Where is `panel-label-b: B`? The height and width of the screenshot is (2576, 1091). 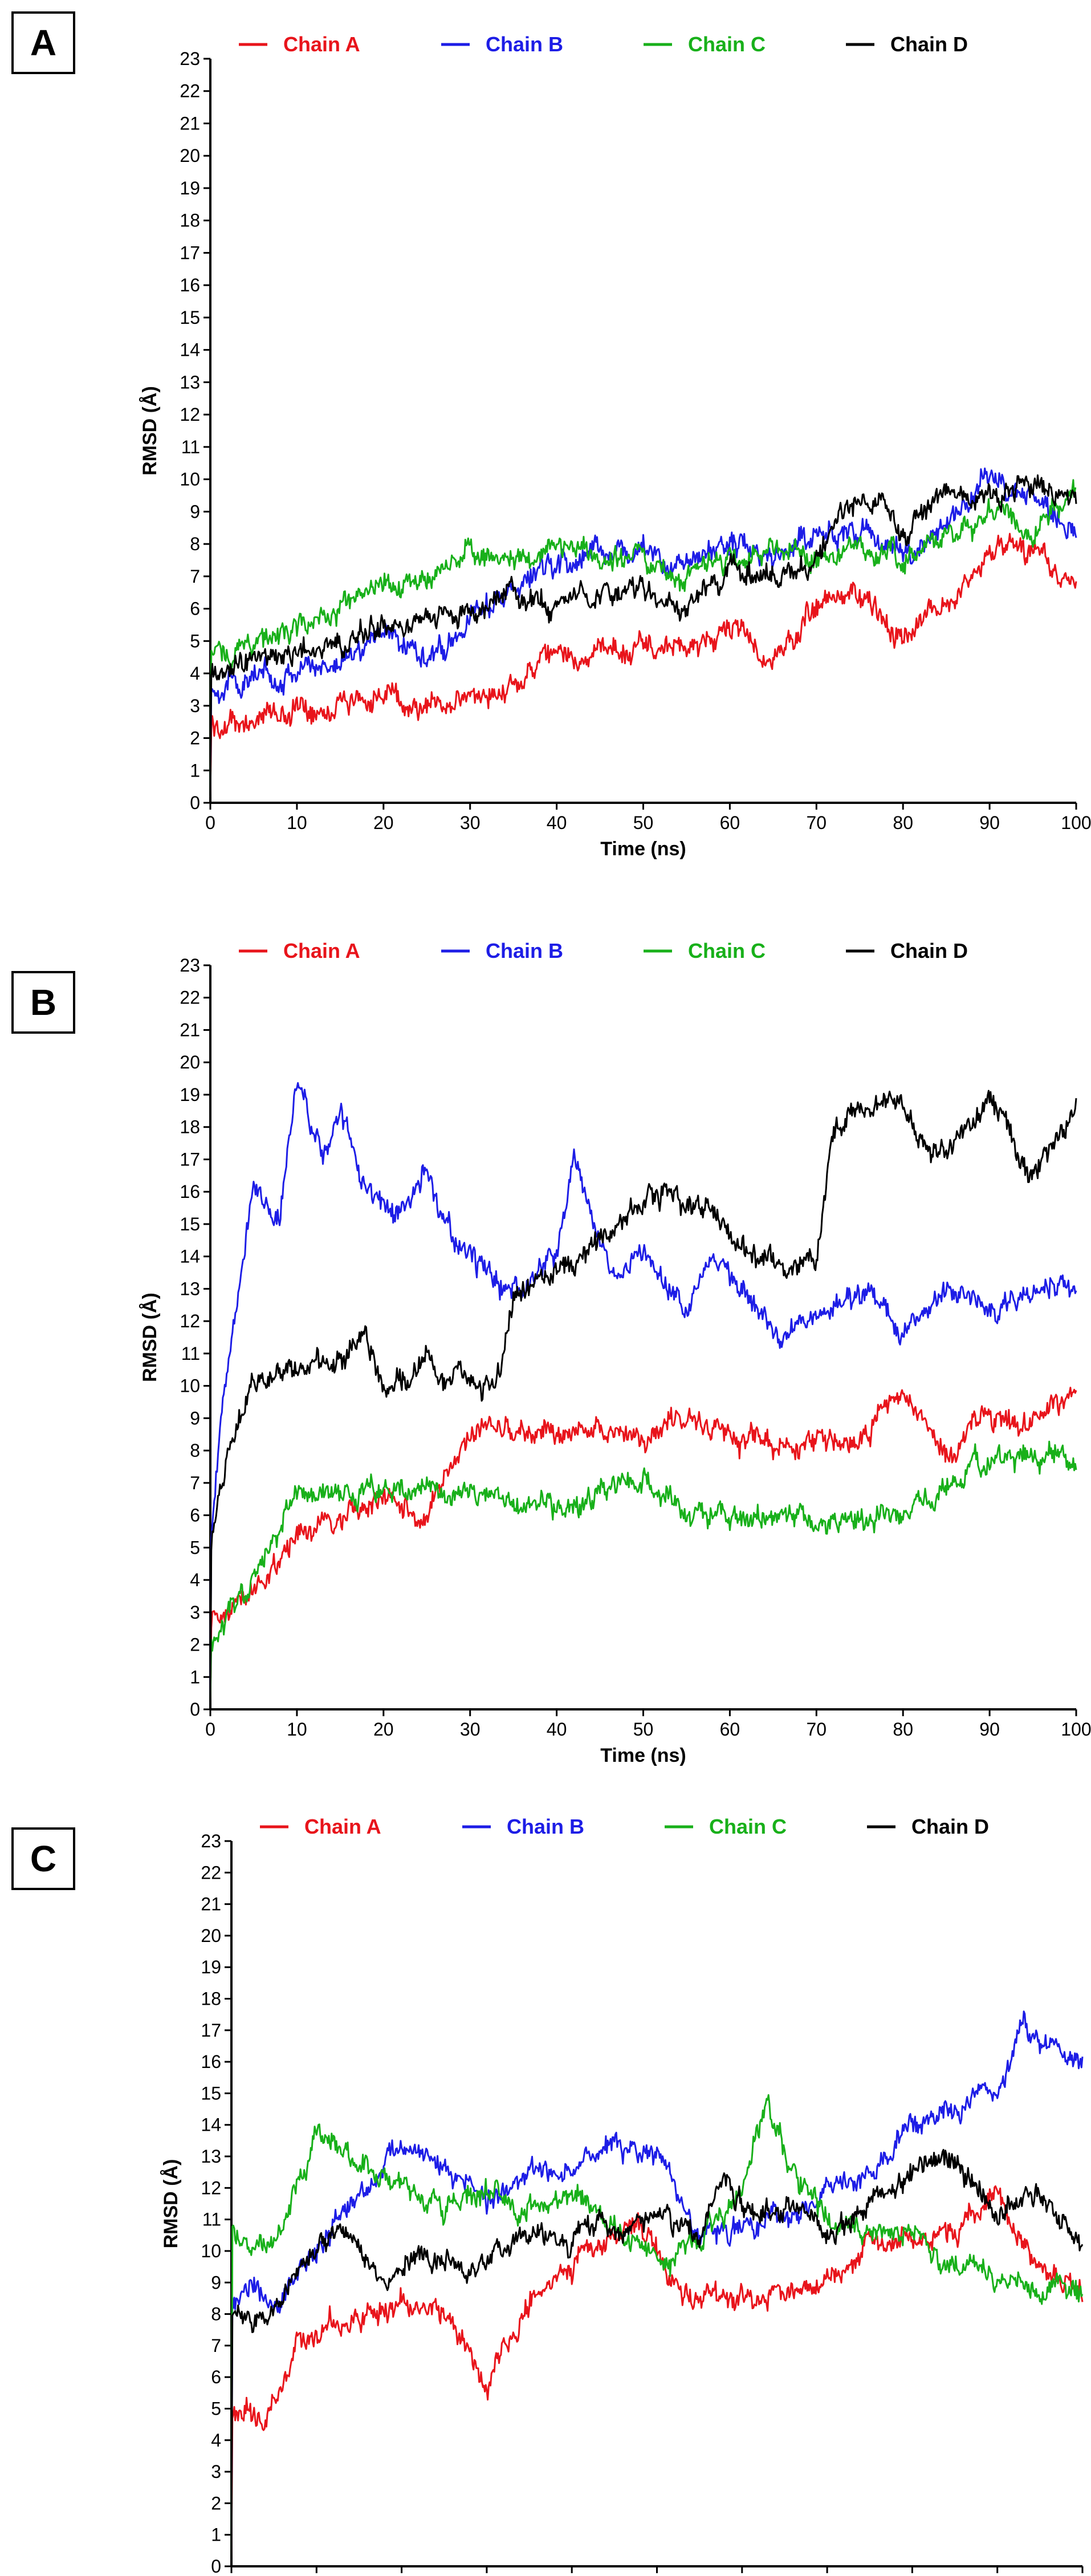 panel-label-b: B is located at coordinates (43, 1002).